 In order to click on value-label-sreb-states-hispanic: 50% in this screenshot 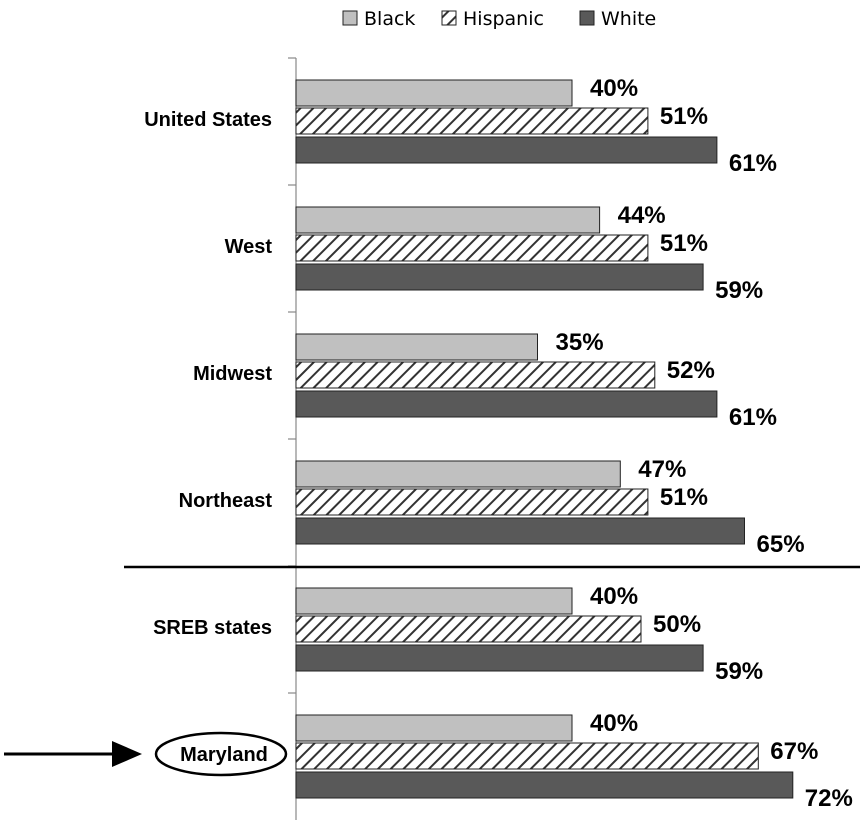, I will do `click(677, 624)`.